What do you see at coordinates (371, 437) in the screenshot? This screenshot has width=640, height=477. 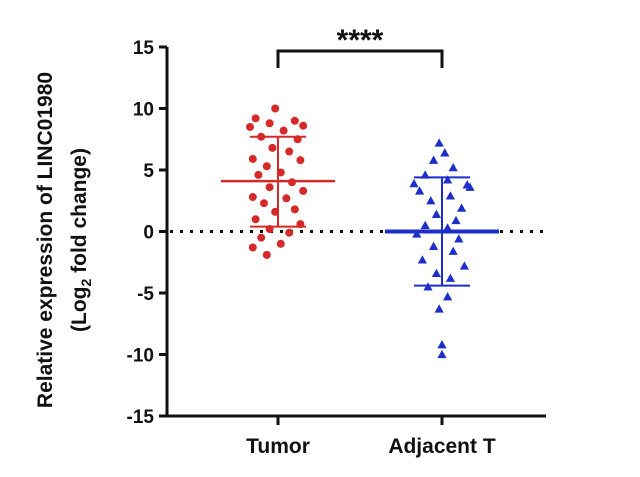 I see `x-axis-categories: Tumor Adjacent T` at bounding box center [371, 437].